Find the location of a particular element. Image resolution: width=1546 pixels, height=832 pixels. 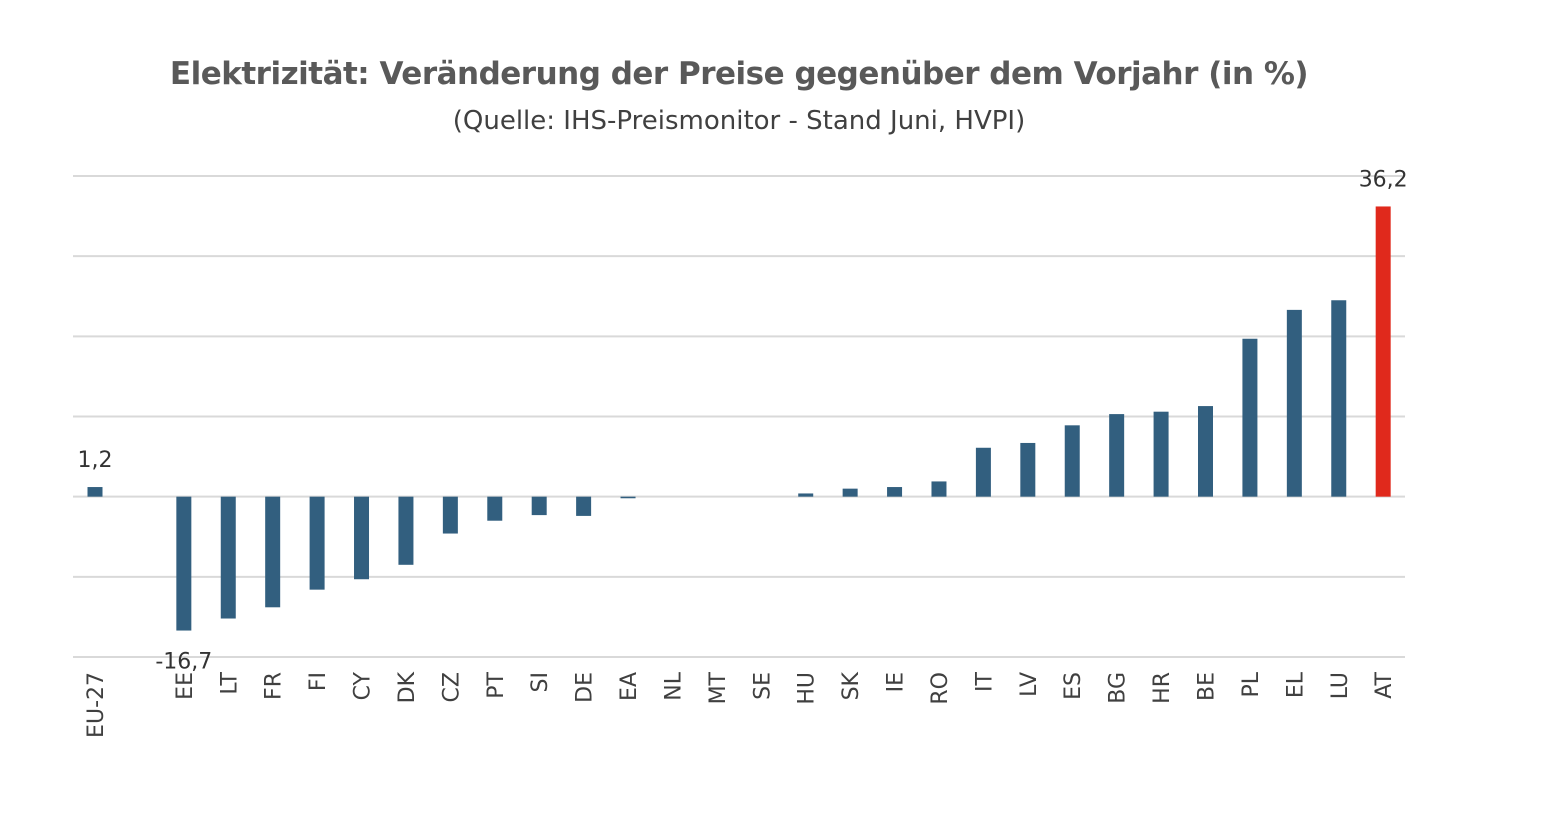

bar-ie is located at coordinates (895, 492).